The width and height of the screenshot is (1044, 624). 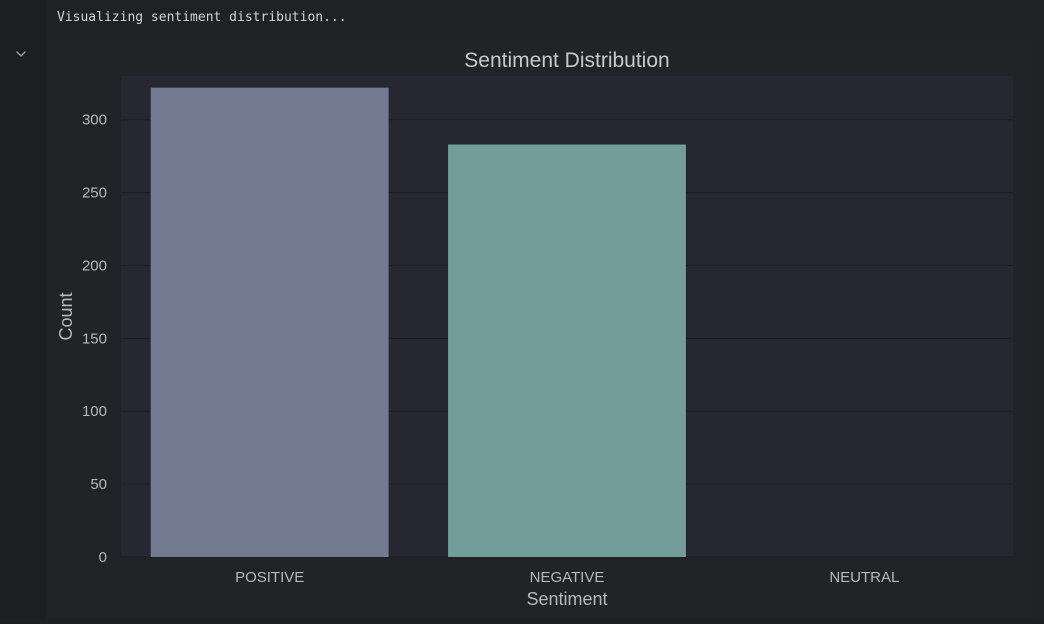 I want to click on y-axis-label: Count, so click(x=66, y=316).